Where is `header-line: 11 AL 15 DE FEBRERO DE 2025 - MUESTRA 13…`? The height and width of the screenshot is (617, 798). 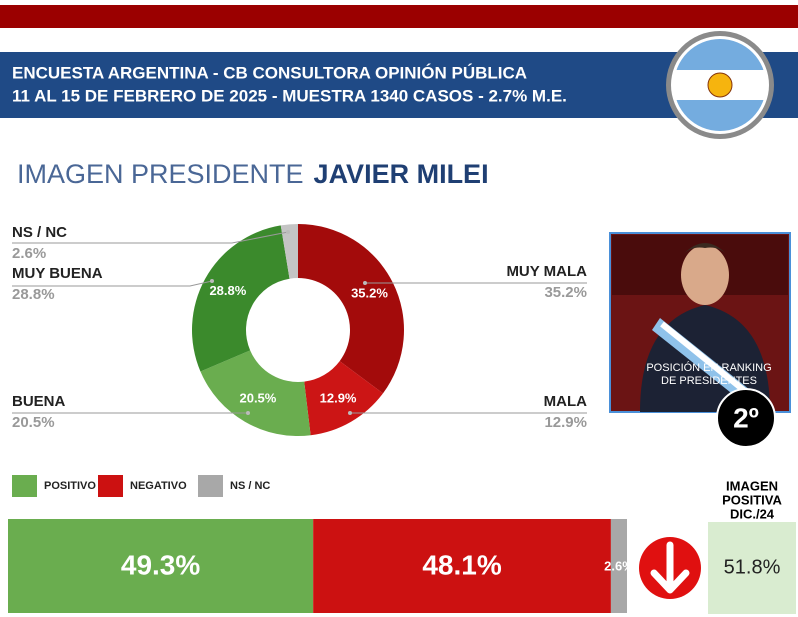
header-line: 11 AL 15 DE FEBRERO DE 2025 - MUESTRA 13… is located at coordinates (289, 95).